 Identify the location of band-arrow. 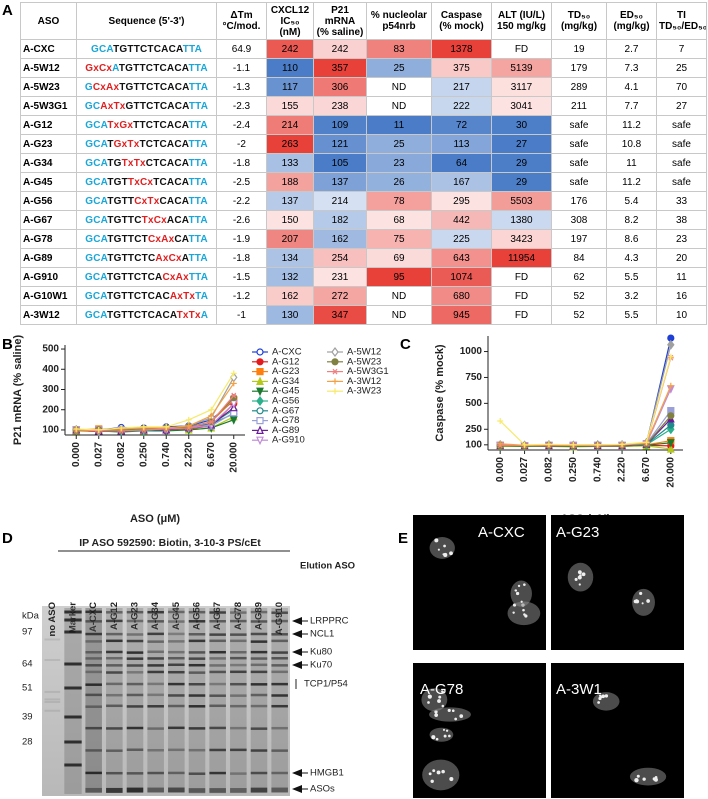
(297, 665).